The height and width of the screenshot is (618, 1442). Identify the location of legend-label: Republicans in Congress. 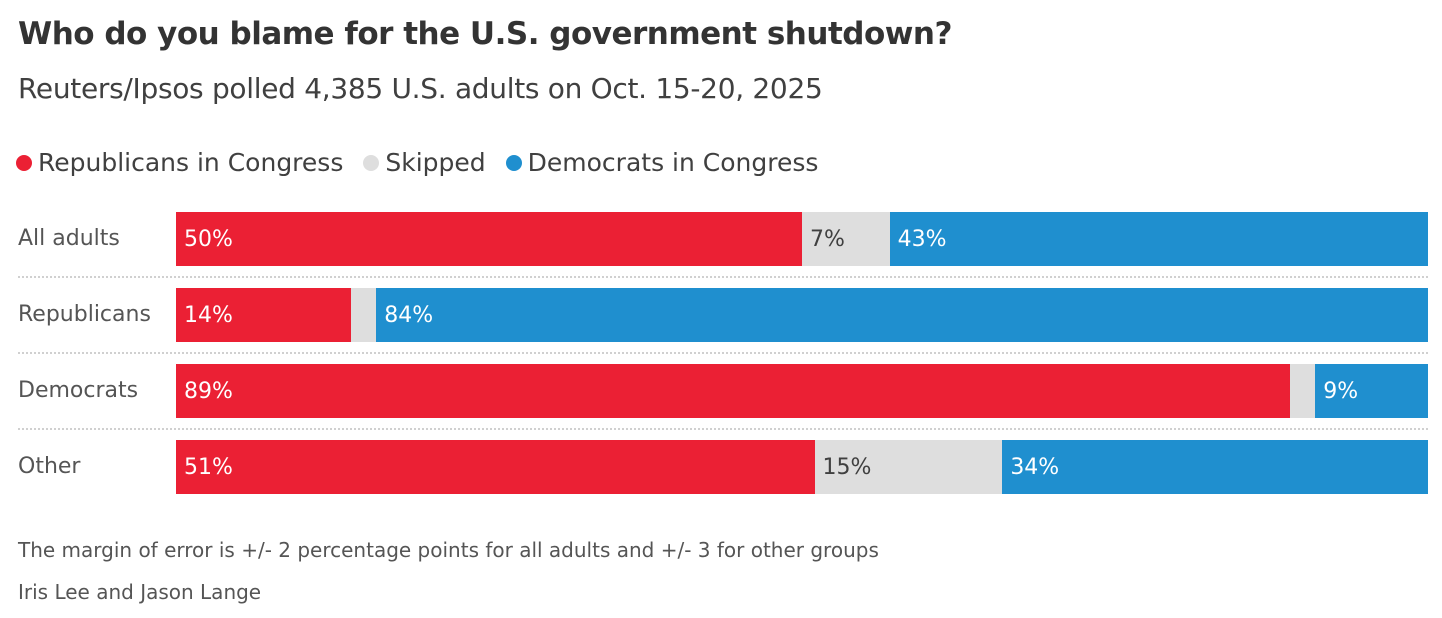
(191, 162).